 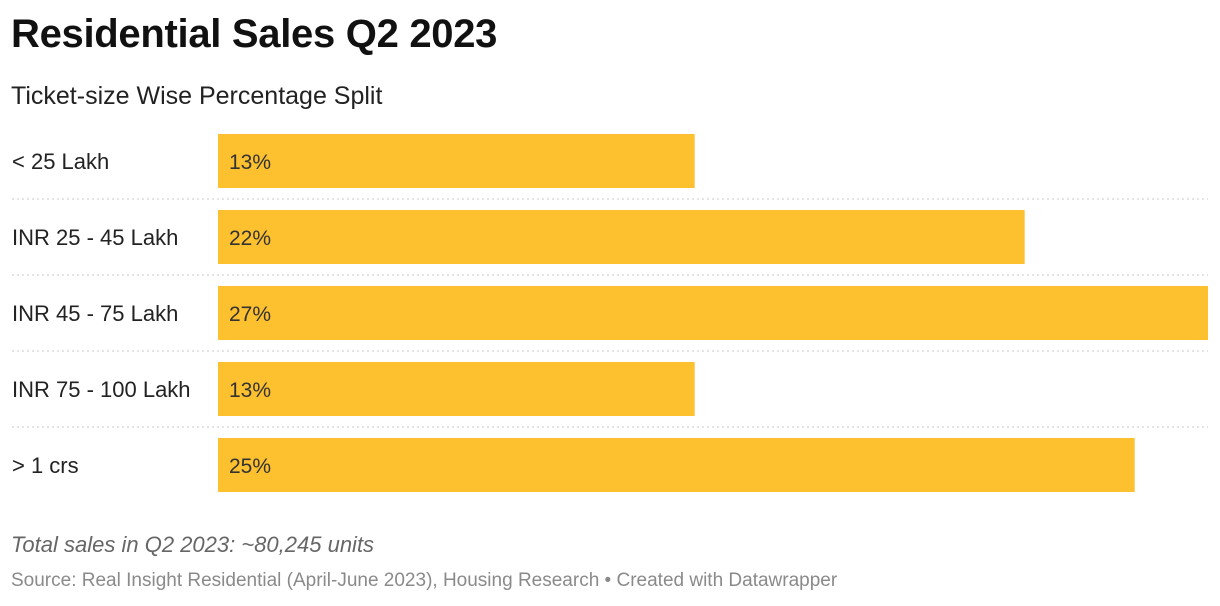 What do you see at coordinates (250, 238) in the screenshot?
I see `bar-value-label: 22%` at bounding box center [250, 238].